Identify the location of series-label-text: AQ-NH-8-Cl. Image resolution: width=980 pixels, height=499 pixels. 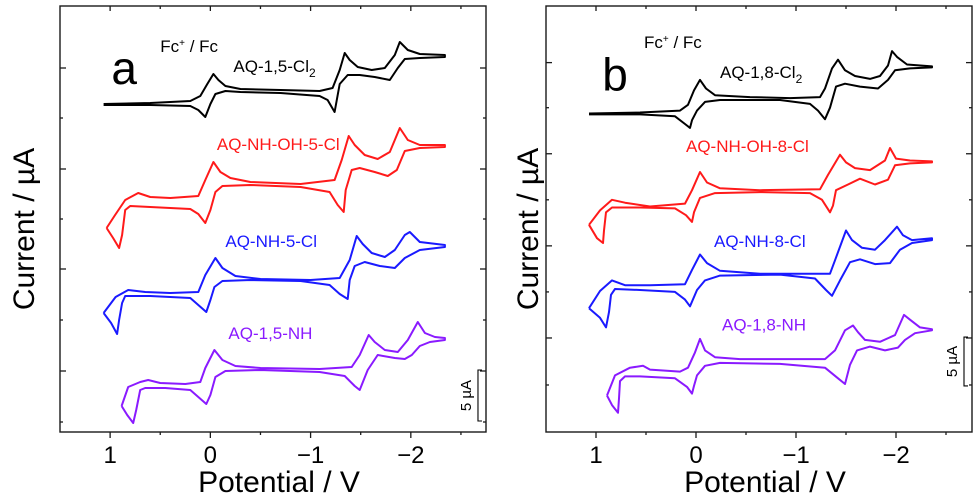
(760, 241).